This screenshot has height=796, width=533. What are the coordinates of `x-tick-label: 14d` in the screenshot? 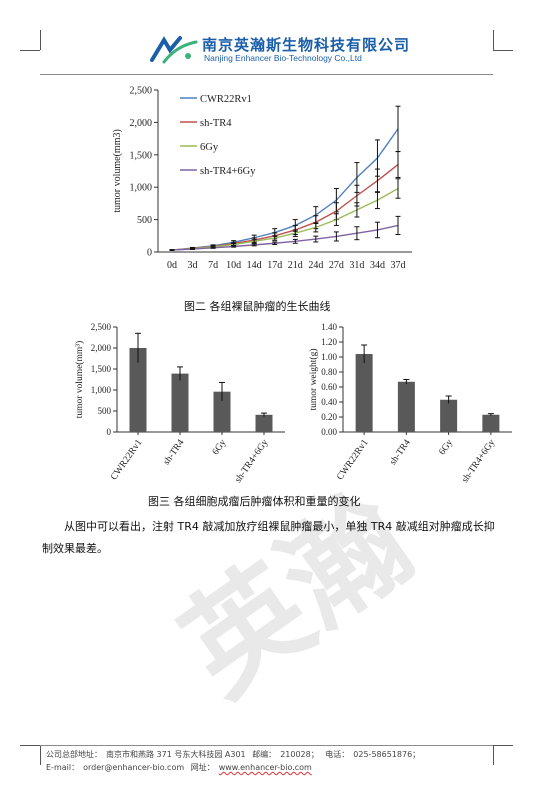 It's located at (254, 265).